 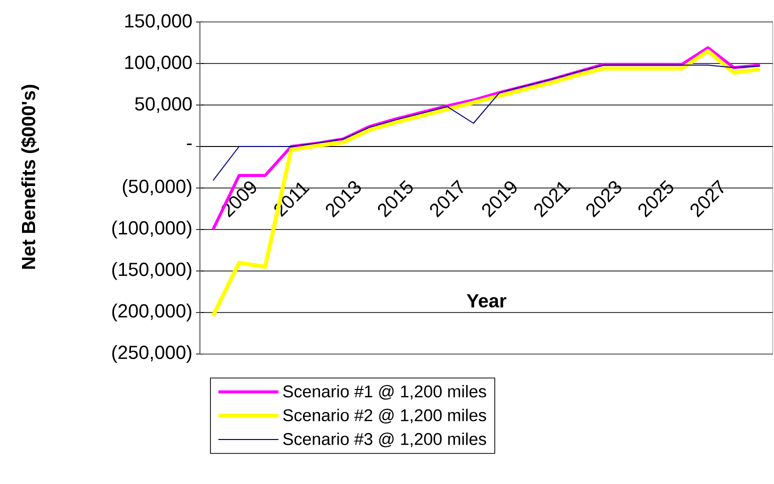 What do you see at coordinates (152, 271) in the screenshot?
I see `y-tick-label: (150,000)` at bounding box center [152, 271].